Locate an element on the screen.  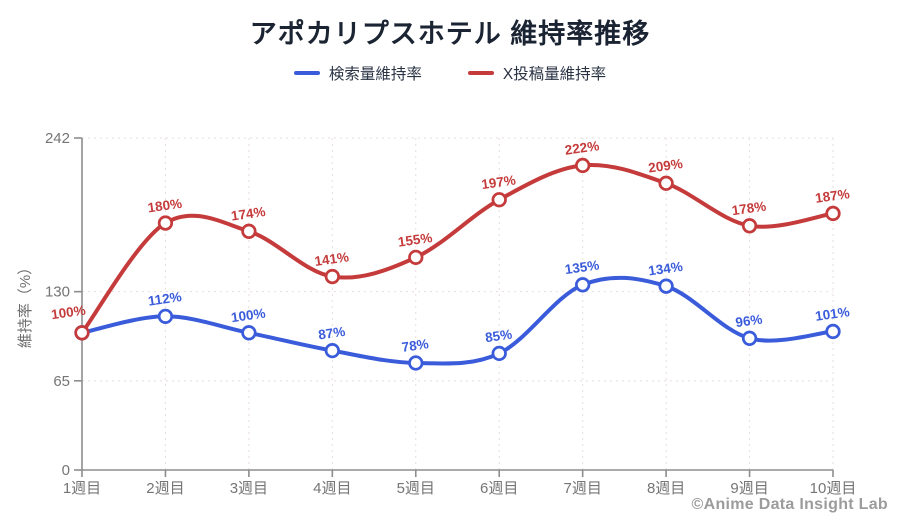
data-point-label: 96% is located at coordinates (749, 321).